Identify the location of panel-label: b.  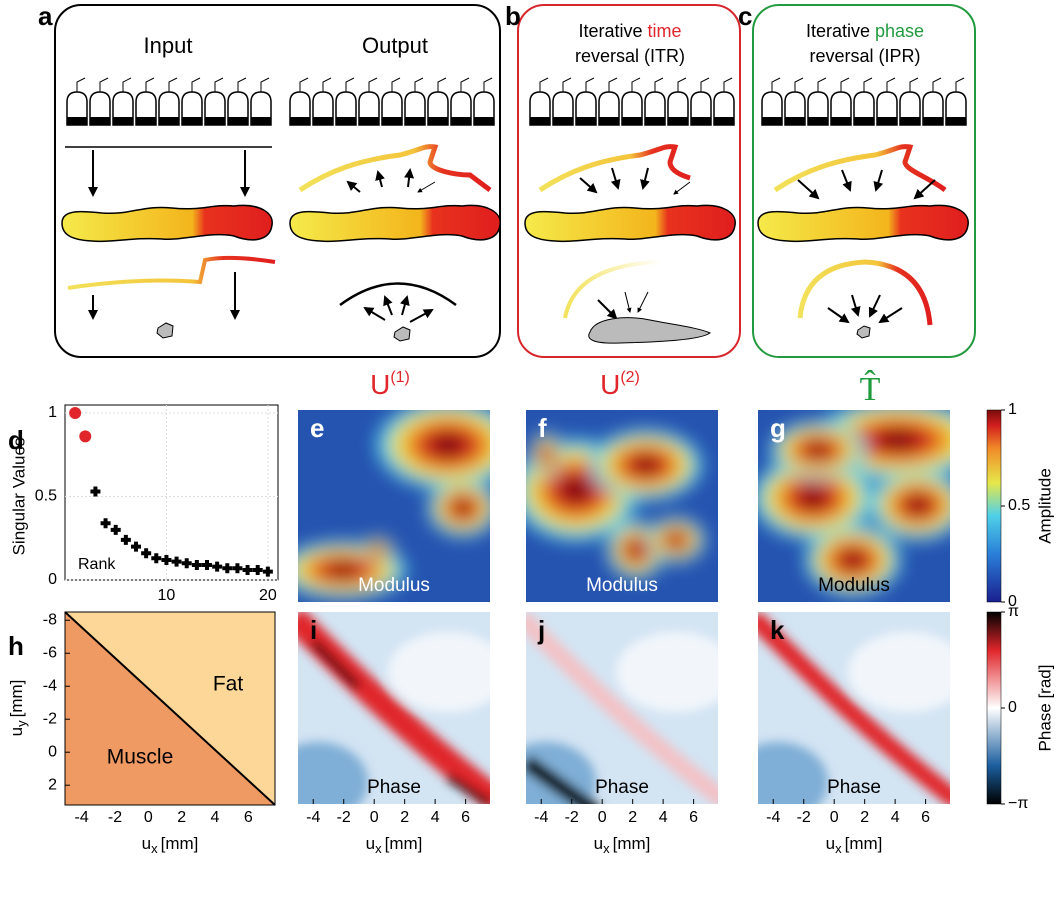
(513, 16).